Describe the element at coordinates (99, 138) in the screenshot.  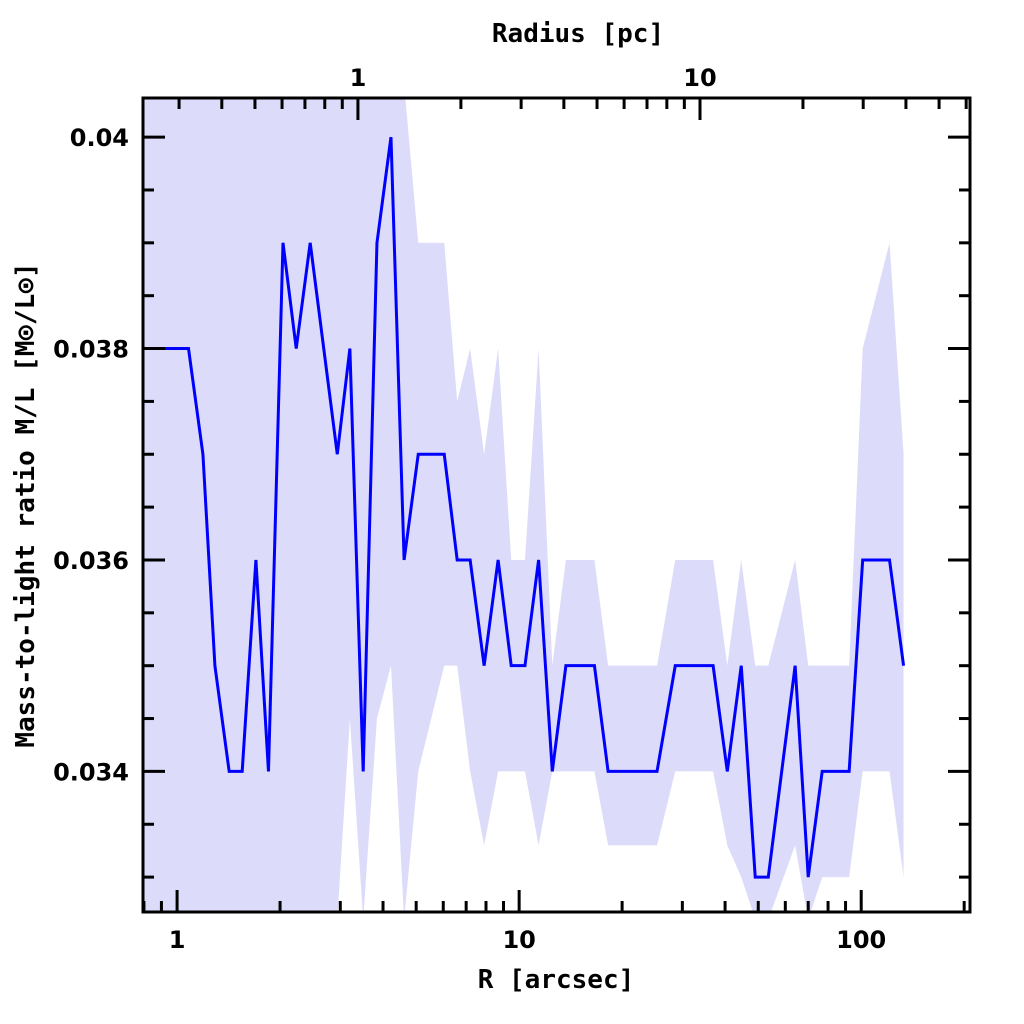
I see `y-tick-label: 0.04` at that location.